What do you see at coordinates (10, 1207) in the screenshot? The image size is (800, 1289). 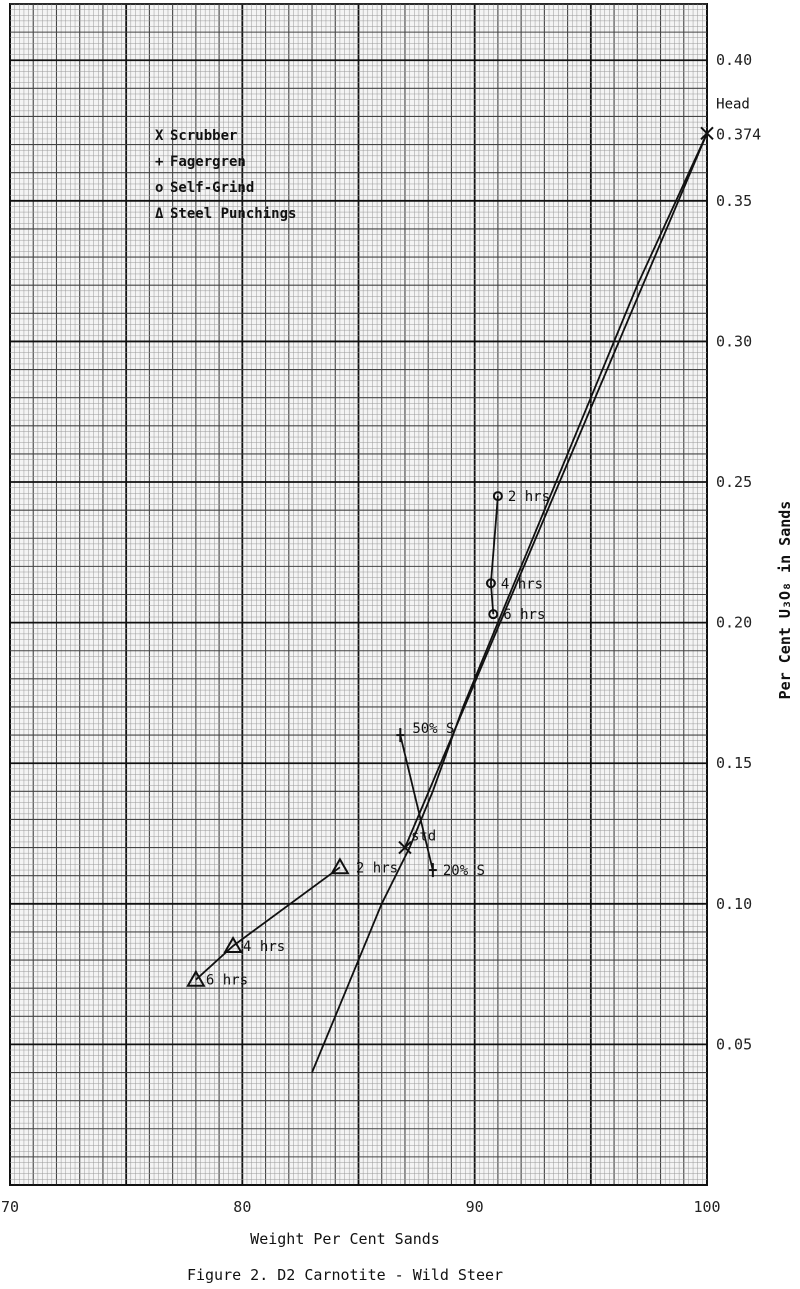 I see `x-tick-label: 70` at bounding box center [10, 1207].